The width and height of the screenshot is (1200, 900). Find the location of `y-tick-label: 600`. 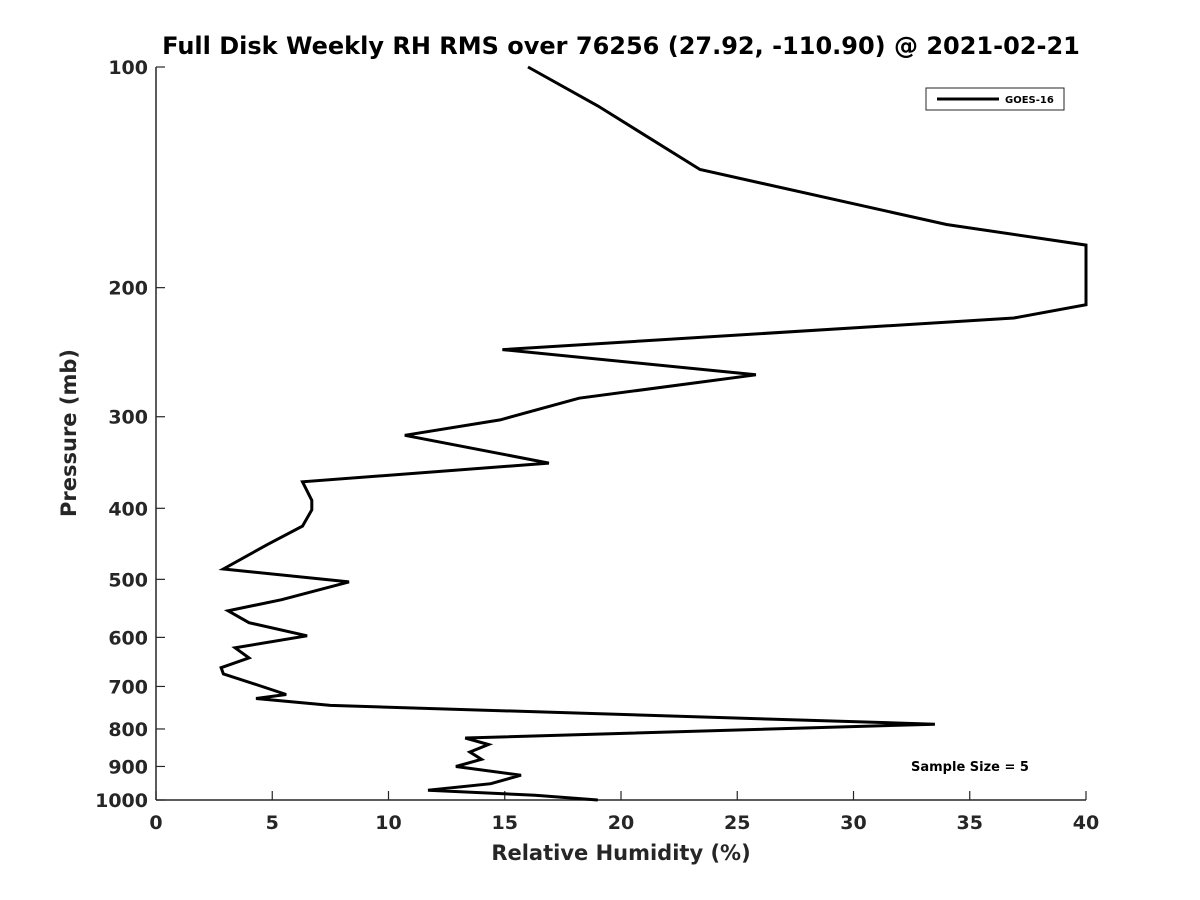

y-tick-label: 600 is located at coordinates (128, 638).